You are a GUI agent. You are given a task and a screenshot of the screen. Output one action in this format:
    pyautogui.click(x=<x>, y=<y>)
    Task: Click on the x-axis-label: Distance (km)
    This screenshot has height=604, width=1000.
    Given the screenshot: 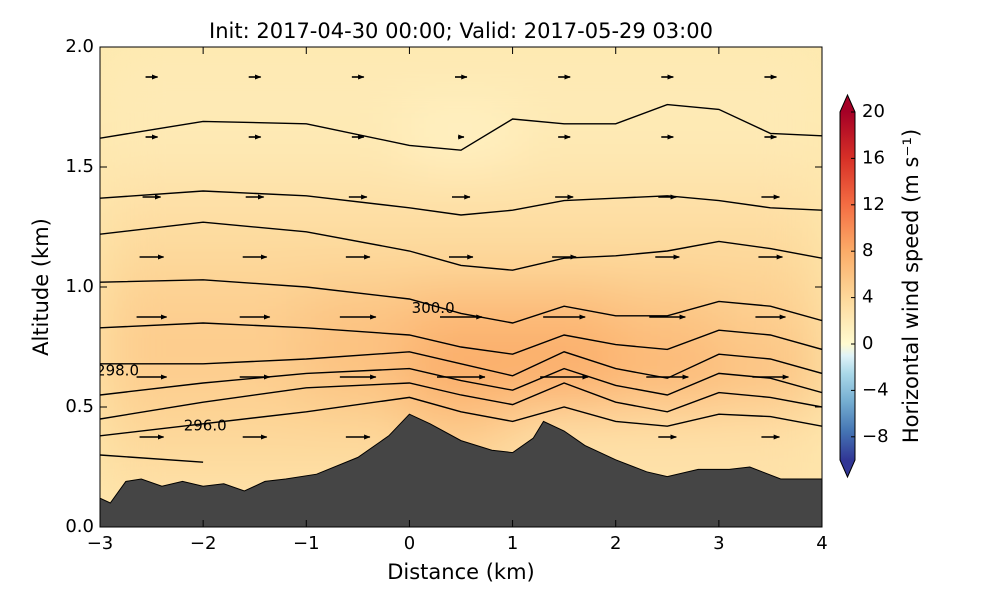 What is the action you would take?
    pyautogui.click(x=461, y=572)
    